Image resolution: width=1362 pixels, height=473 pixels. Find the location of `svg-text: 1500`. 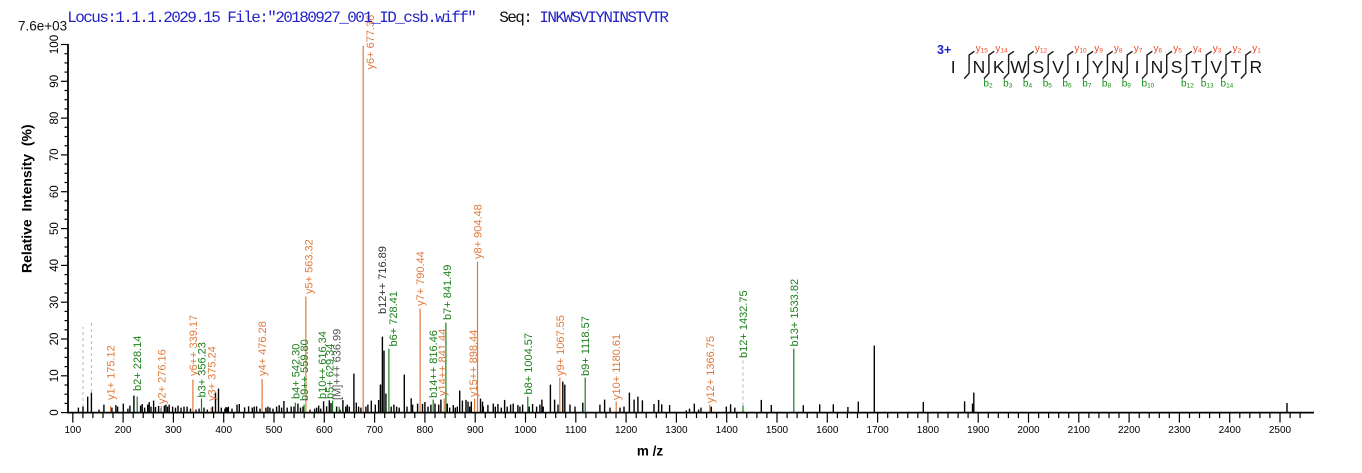

svg-text: 1500 is located at coordinates (777, 430).